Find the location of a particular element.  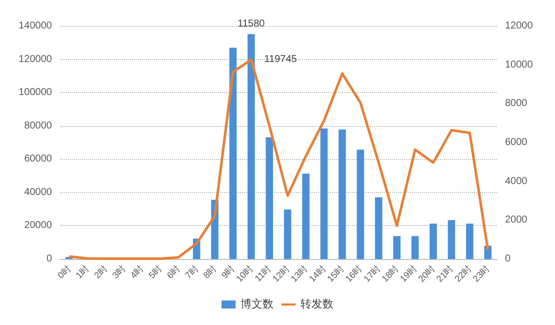

legend-label: 博文数 is located at coordinates (257, 304).